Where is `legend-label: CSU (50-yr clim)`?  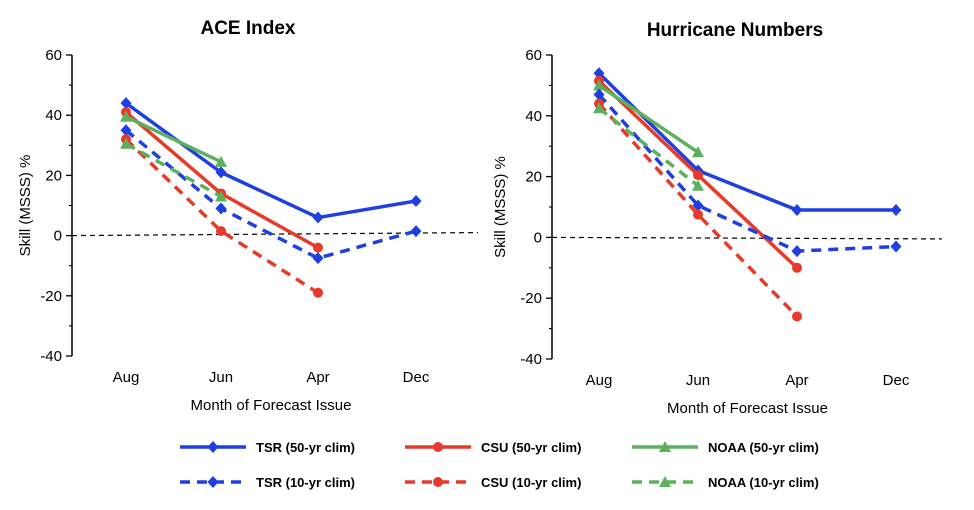 legend-label: CSU (50-yr clim) is located at coordinates (531, 447).